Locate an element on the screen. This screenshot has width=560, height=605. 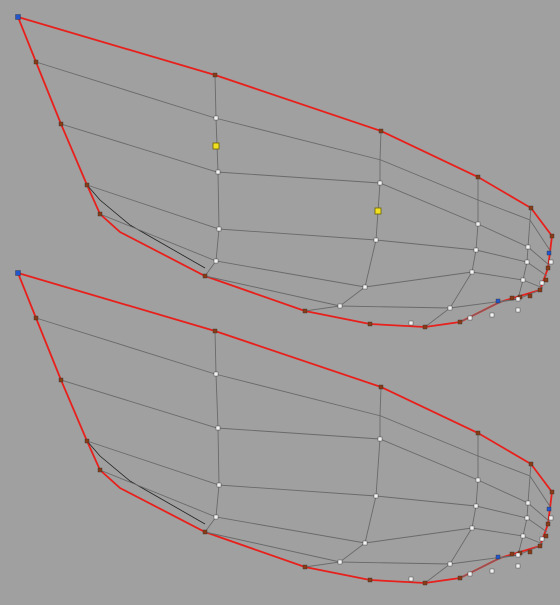
isoparm-v is located at coordinates (495, 521).